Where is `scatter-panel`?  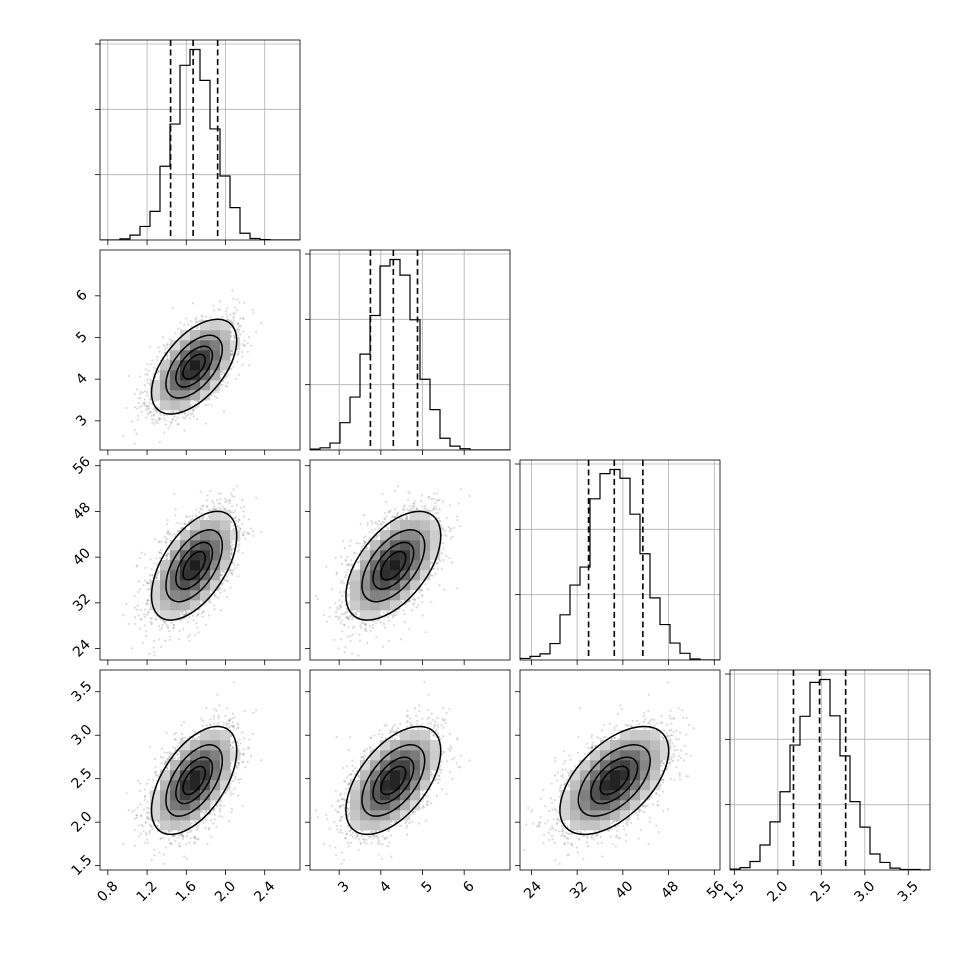
scatter-panel is located at coordinates (192, 571).